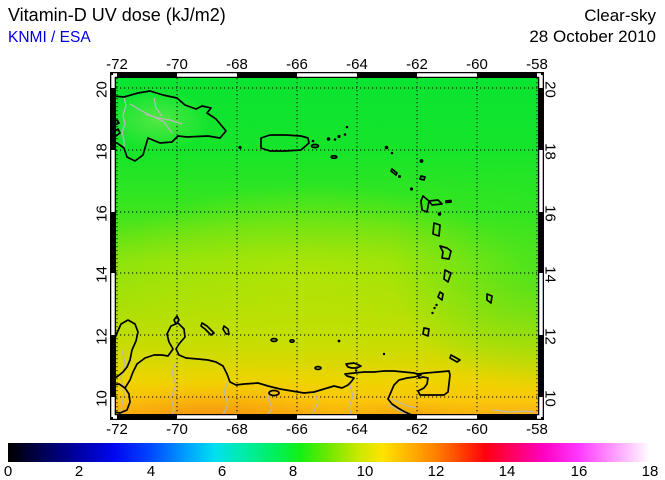 This screenshot has height=480, width=665. I want to click on island-nevis, so click(399, 176).